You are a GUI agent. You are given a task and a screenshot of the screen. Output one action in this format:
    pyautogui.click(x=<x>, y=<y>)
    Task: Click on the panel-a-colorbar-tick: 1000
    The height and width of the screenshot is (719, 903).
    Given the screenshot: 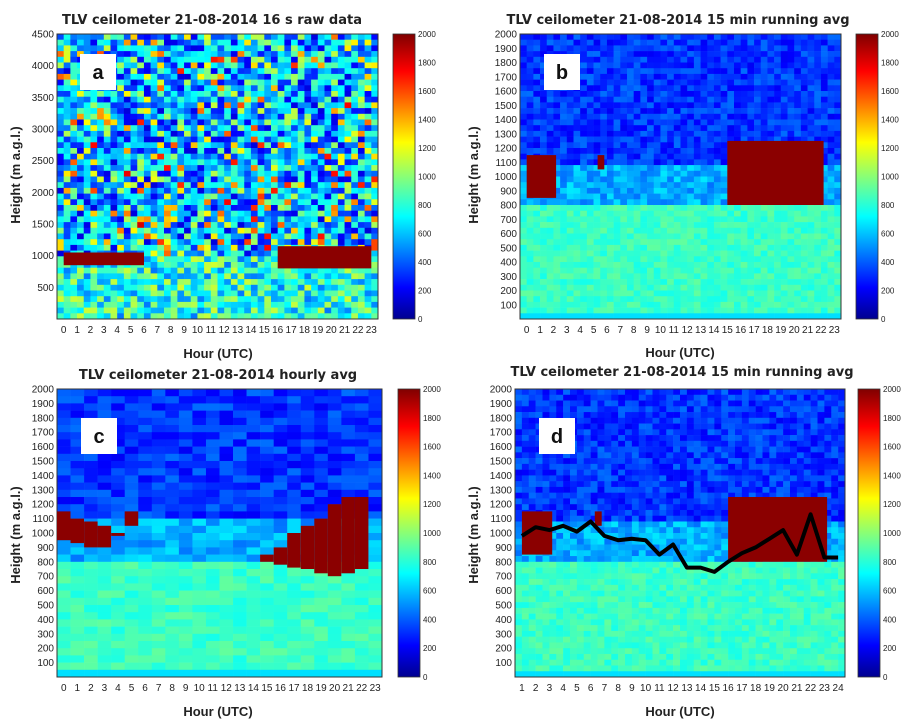 What is the action you would take?
    pyautogui.click(x=427, y=177)
    